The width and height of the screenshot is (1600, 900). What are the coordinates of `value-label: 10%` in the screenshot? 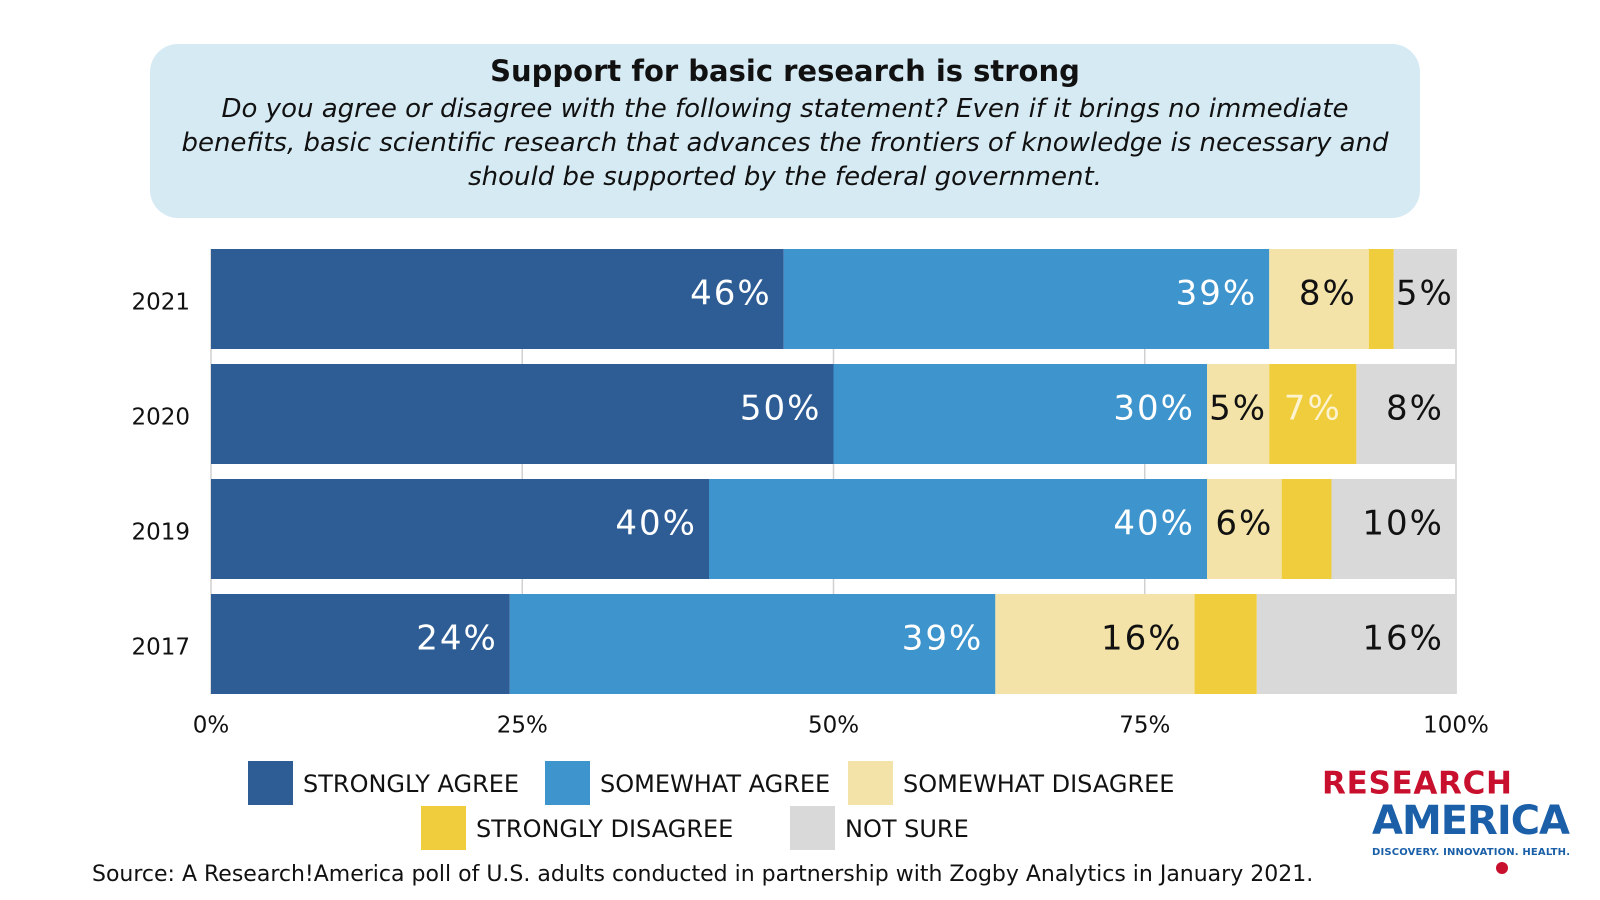 It's located at (1403, 524).